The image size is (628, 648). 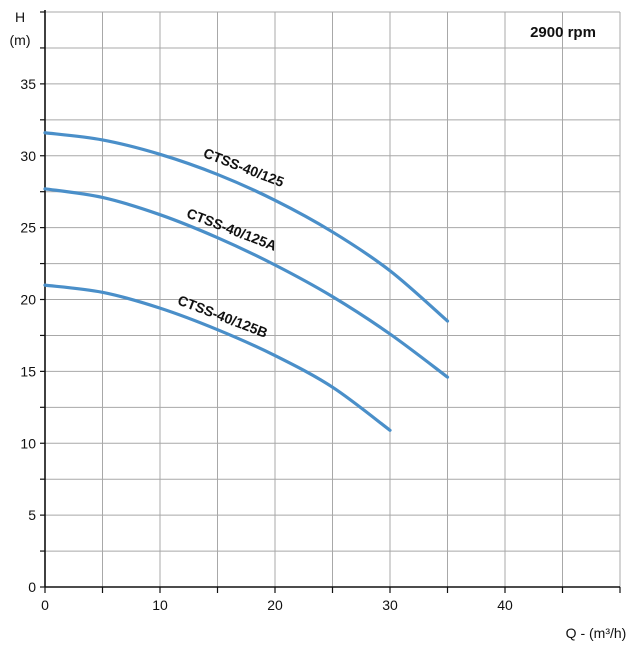 I want to click on x-tick-label: 30, so click(x=390, y=605).